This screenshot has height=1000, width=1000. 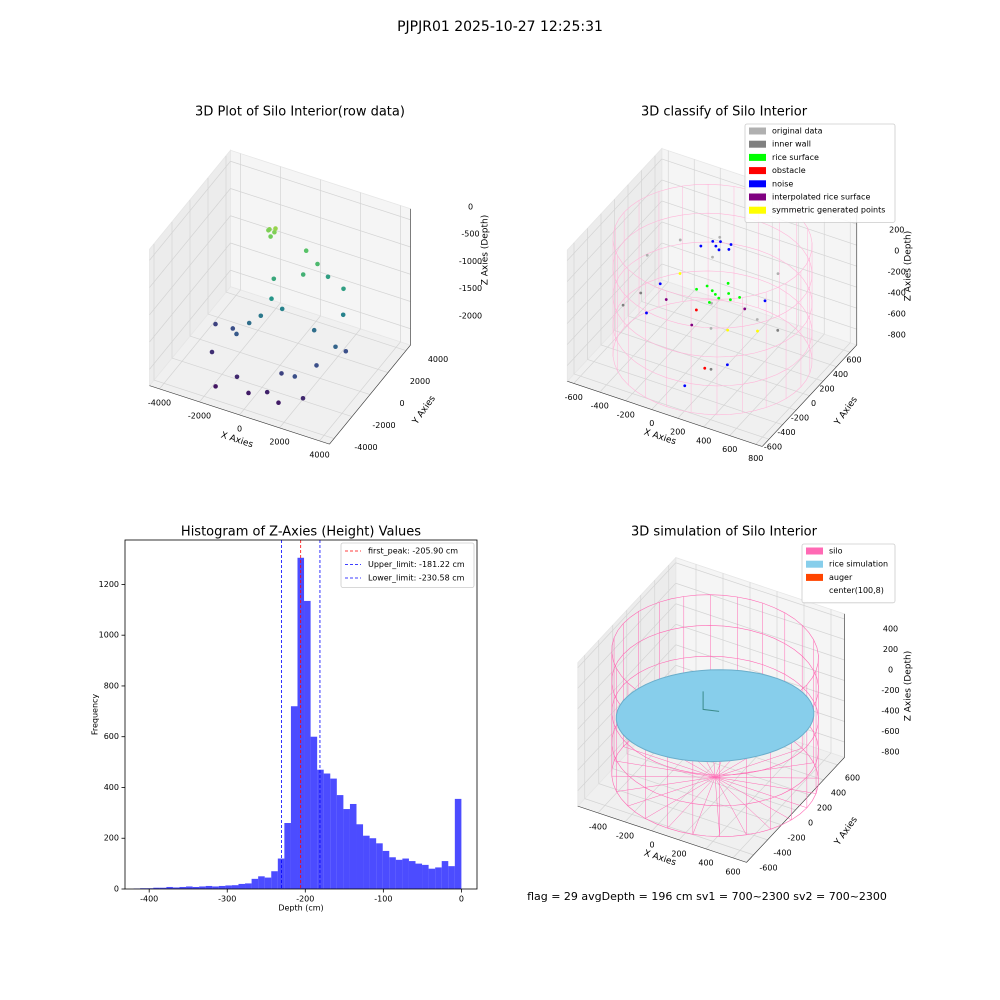 What do you see at coordinates (416, 578) in the screenshot?
I see `legend-label: Lower_limit: -230.58 cm` at bounding box center [416, 578].